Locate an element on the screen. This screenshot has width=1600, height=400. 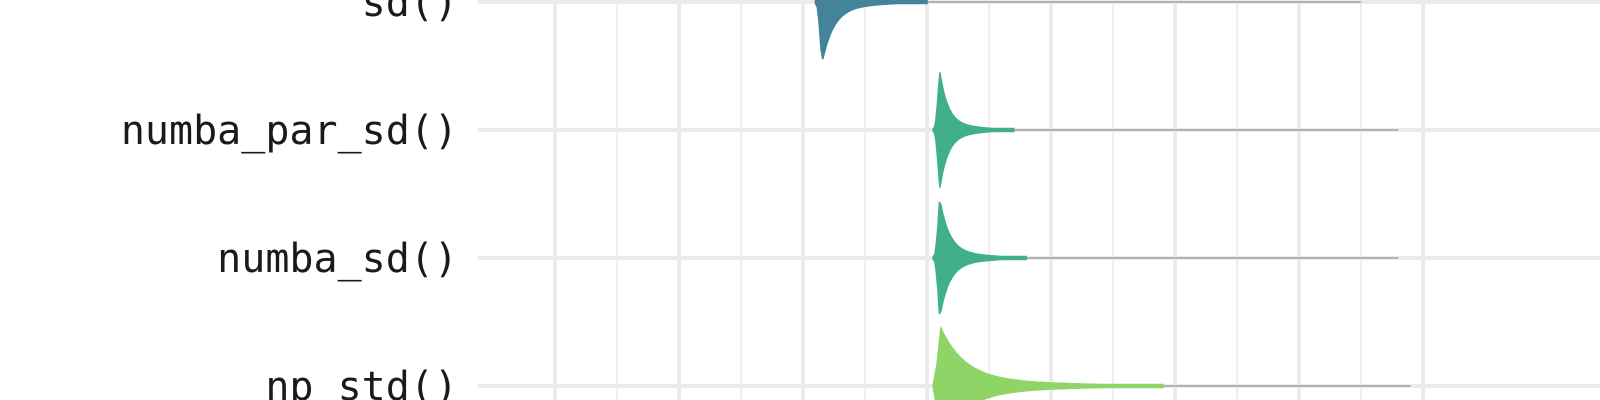
violin-np-std is located at coordinates (1048, 362).